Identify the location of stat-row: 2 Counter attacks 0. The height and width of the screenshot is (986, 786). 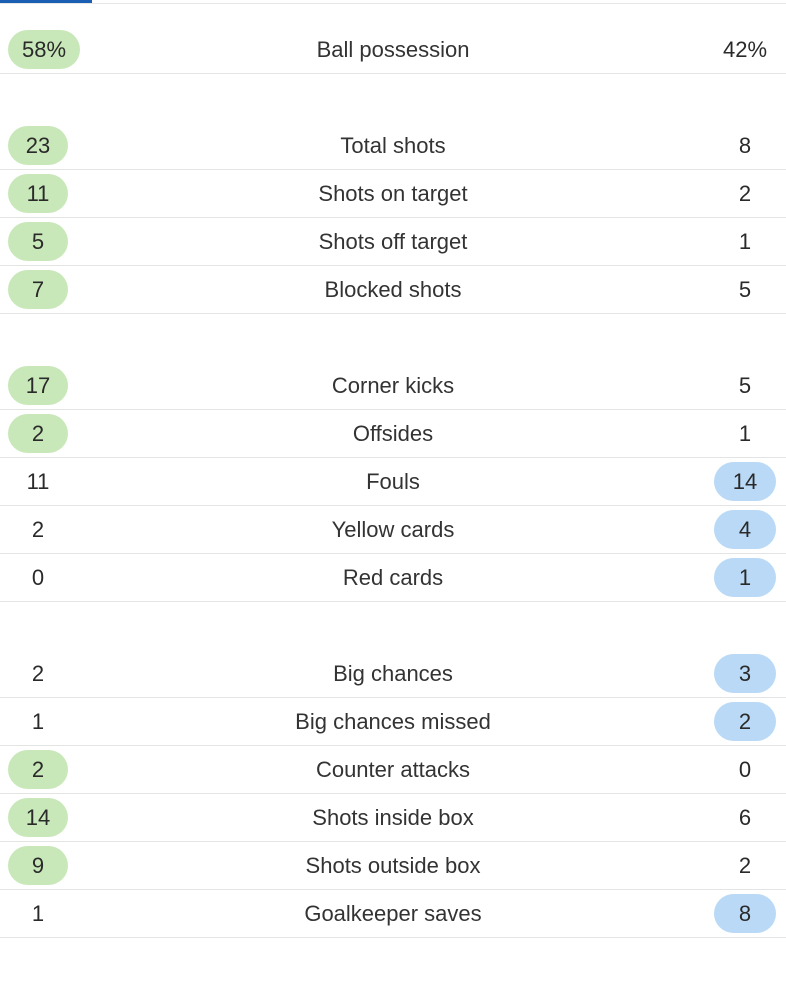
(393, 770).